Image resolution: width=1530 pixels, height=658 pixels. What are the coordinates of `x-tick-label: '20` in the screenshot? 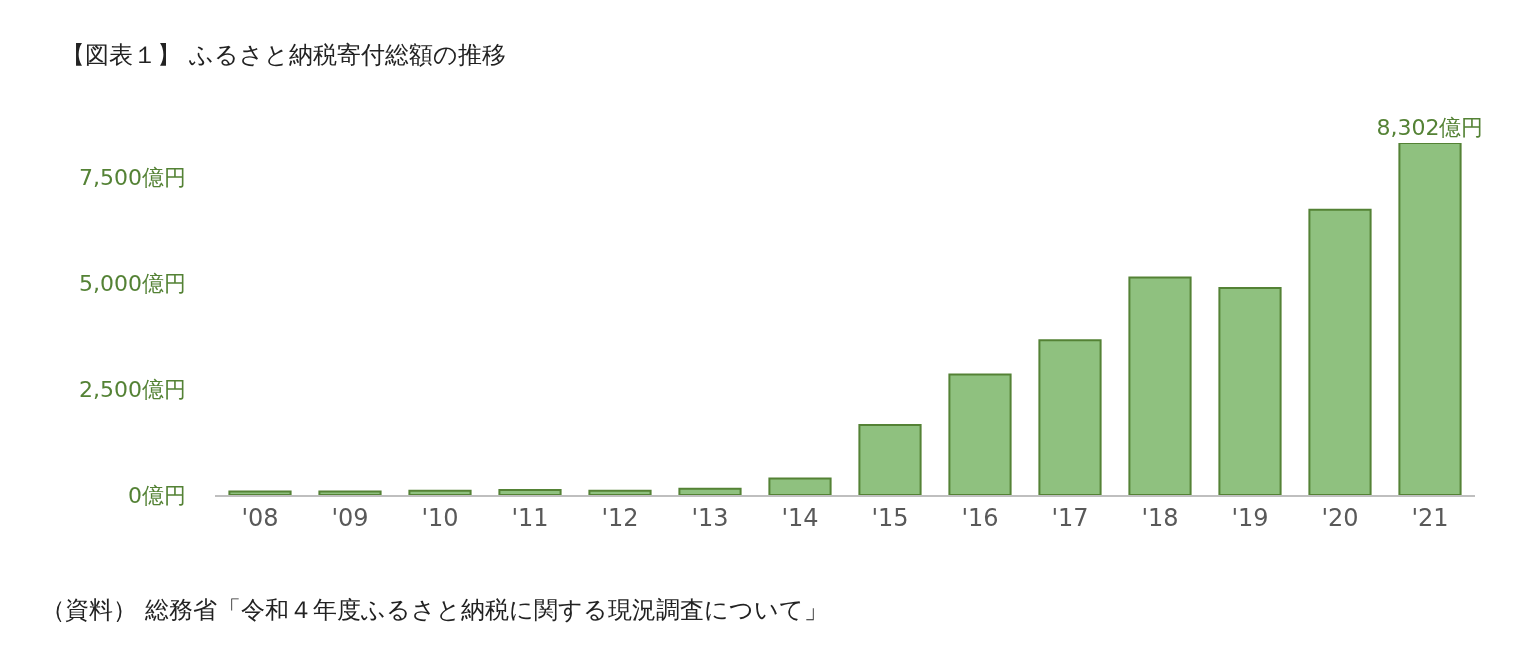 It's located at (1340, 517).